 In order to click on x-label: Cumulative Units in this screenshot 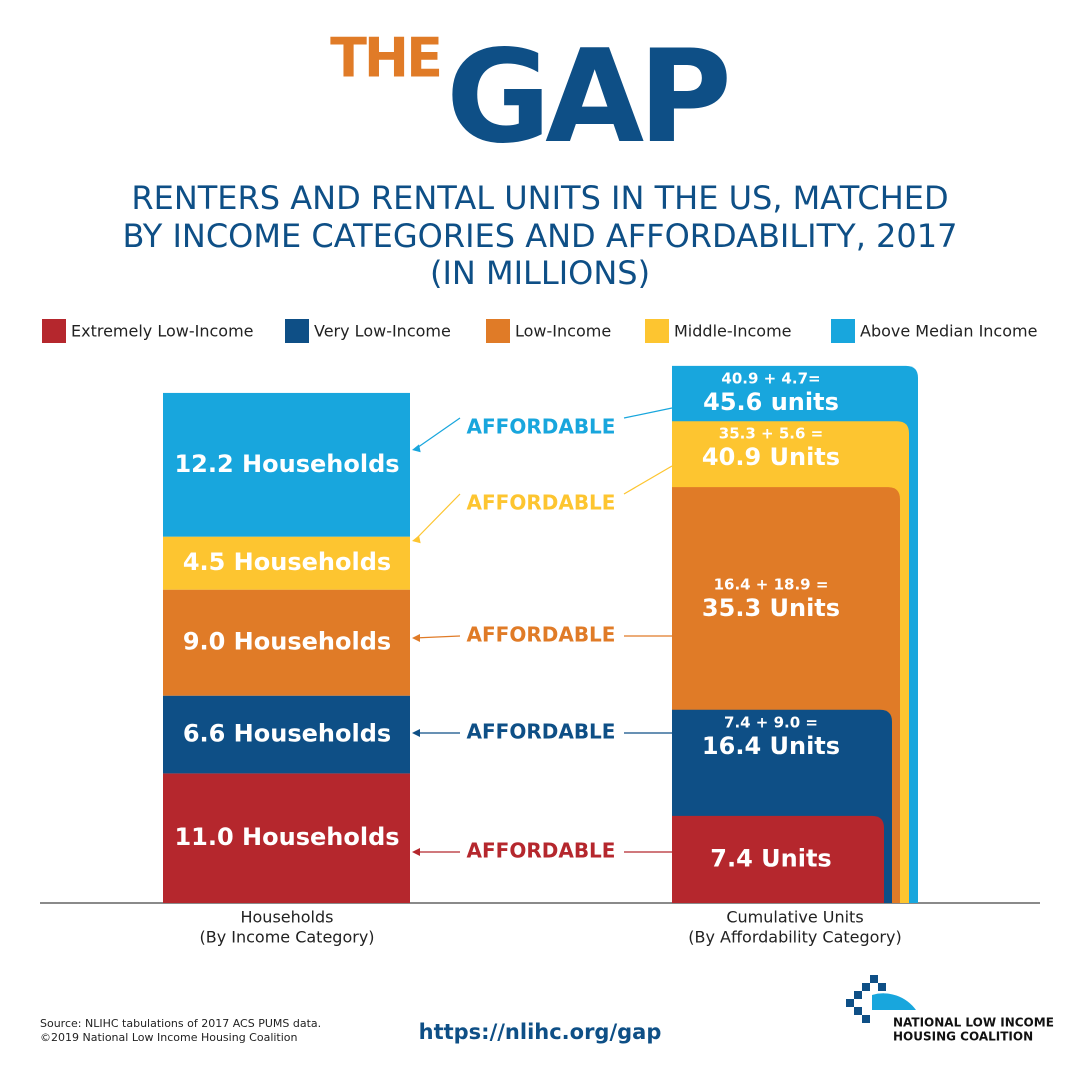, I will do `click(794, 917)`.